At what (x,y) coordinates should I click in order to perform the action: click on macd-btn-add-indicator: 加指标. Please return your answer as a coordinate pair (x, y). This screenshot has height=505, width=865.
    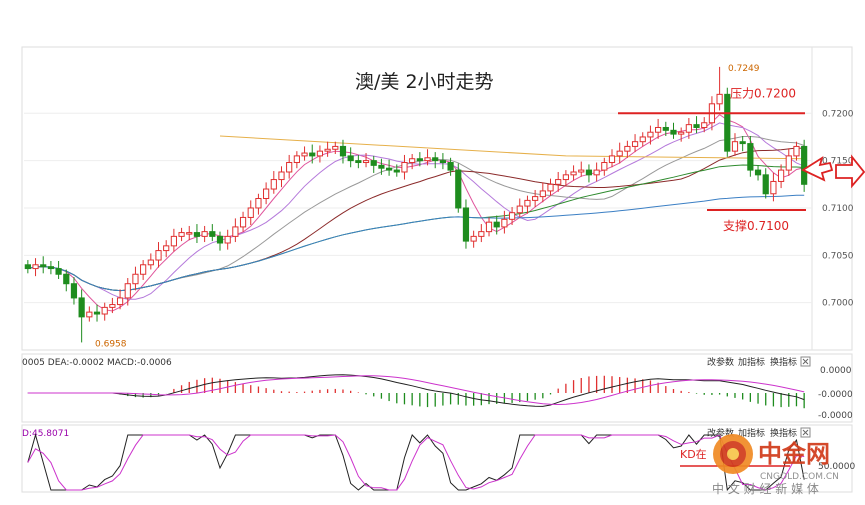
    Looking at the image, I should click on (751, 362).